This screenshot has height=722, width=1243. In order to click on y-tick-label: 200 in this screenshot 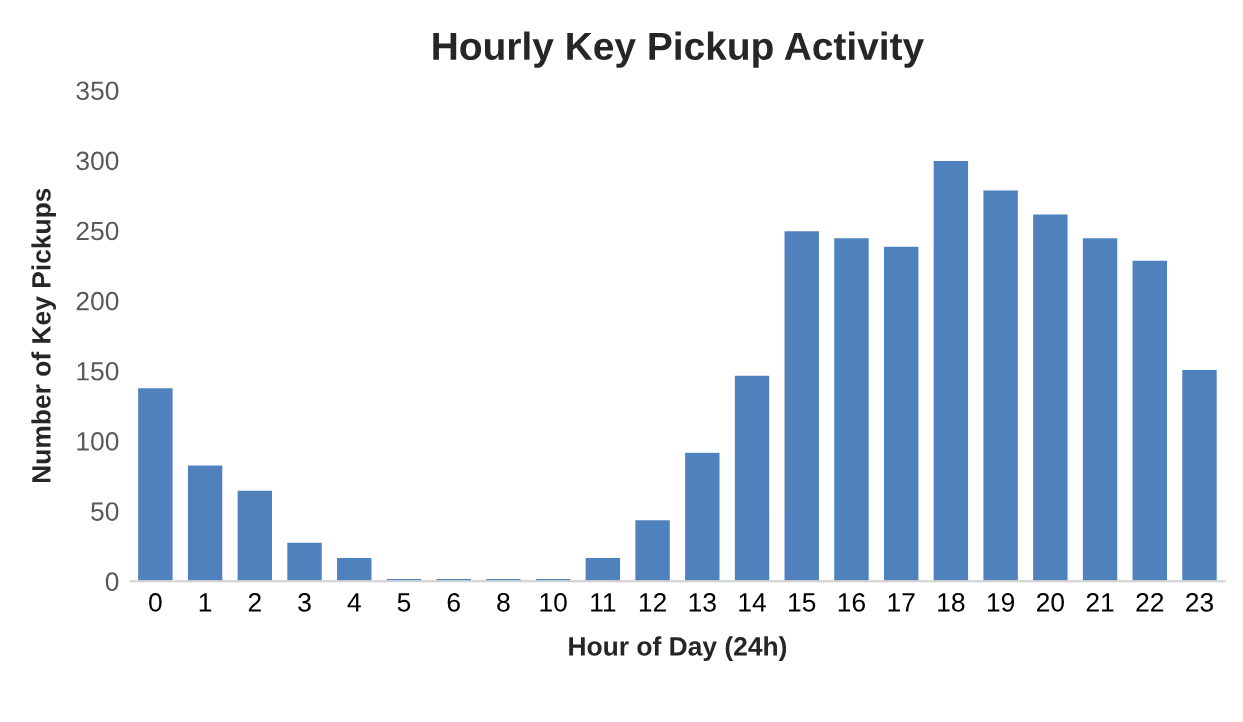, I will do `click(97, 301)`.